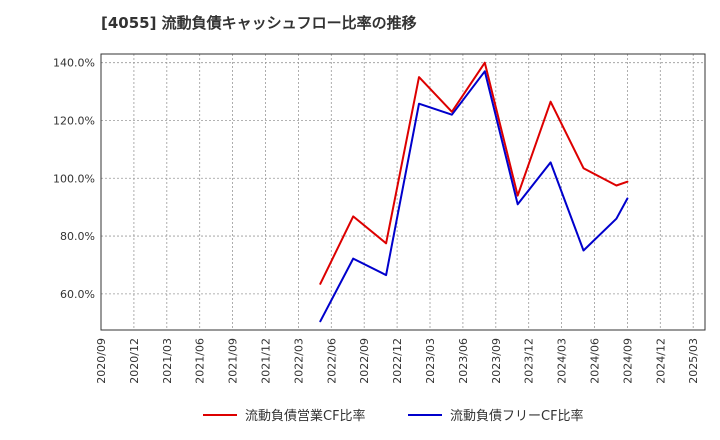 The image size is (720, 440). What do you see at coordinates (298, 361) in the screenshot?
I see `x-tick-label: 2022/03` at bounding box center [298, 361].